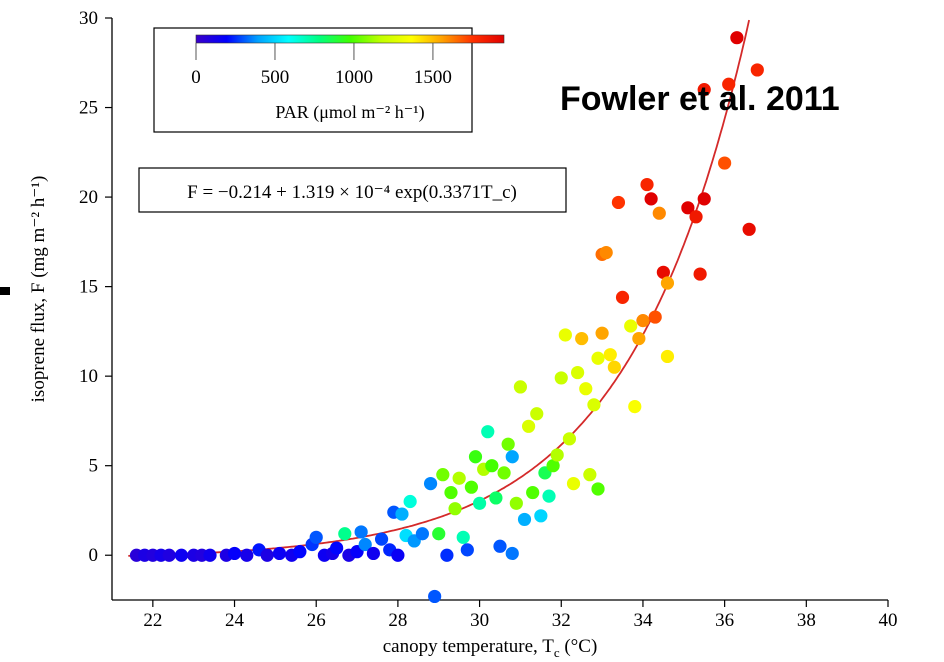 Image resolution: width=944 pixels, height=662 pixels. Describe the element at coordinates (88, 376) in the screenshot. I see `y-tick-label: 10` at that location.